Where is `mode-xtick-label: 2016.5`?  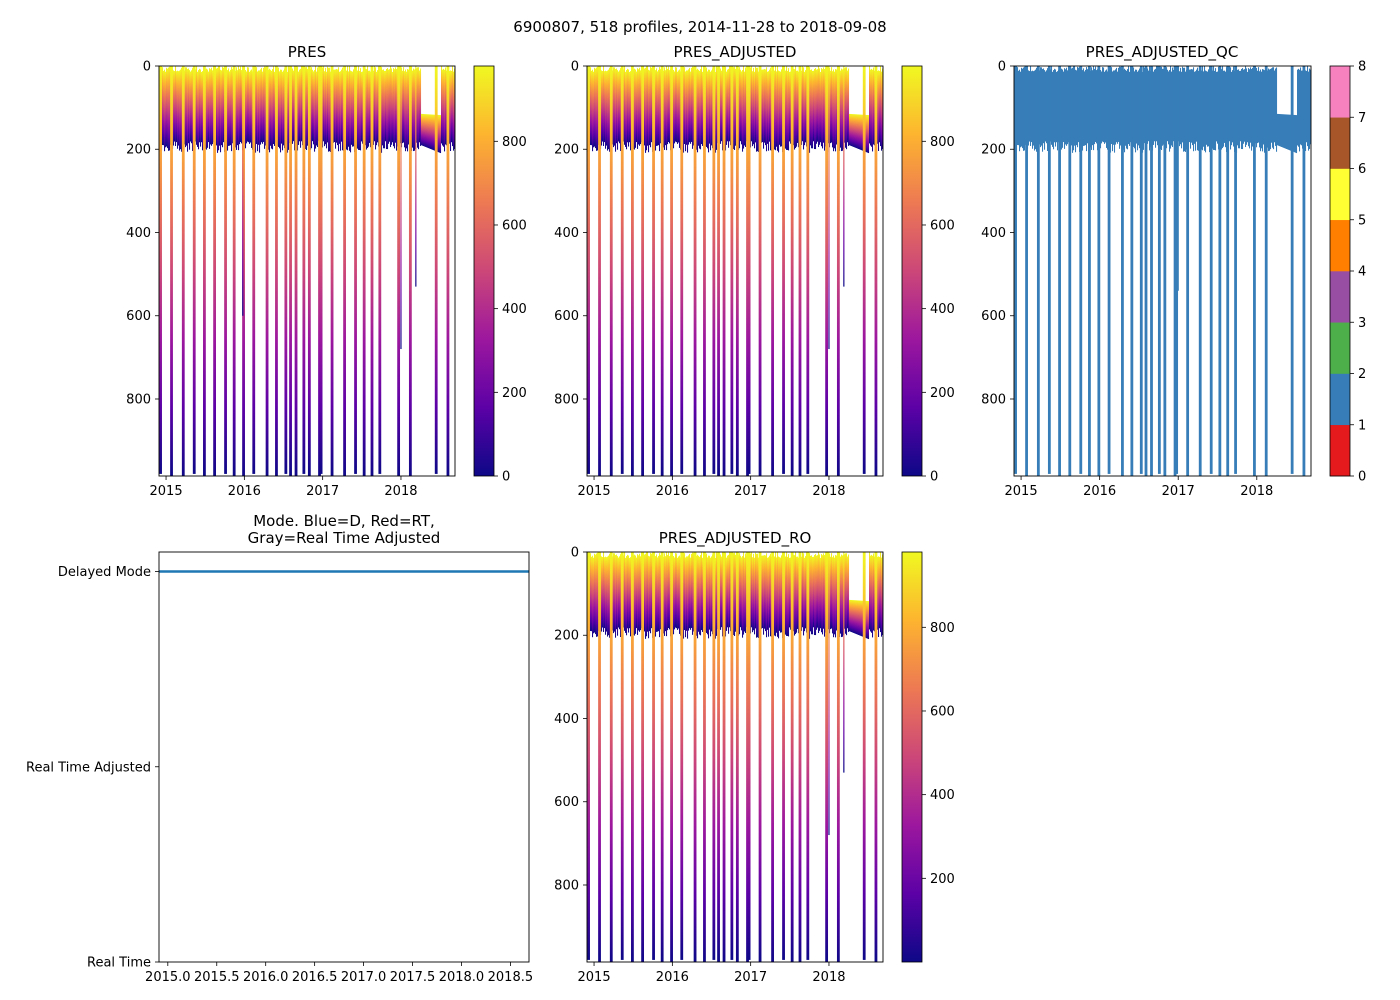
mode-xtick-label: 2016.5 is located at coordinates (315, 977).